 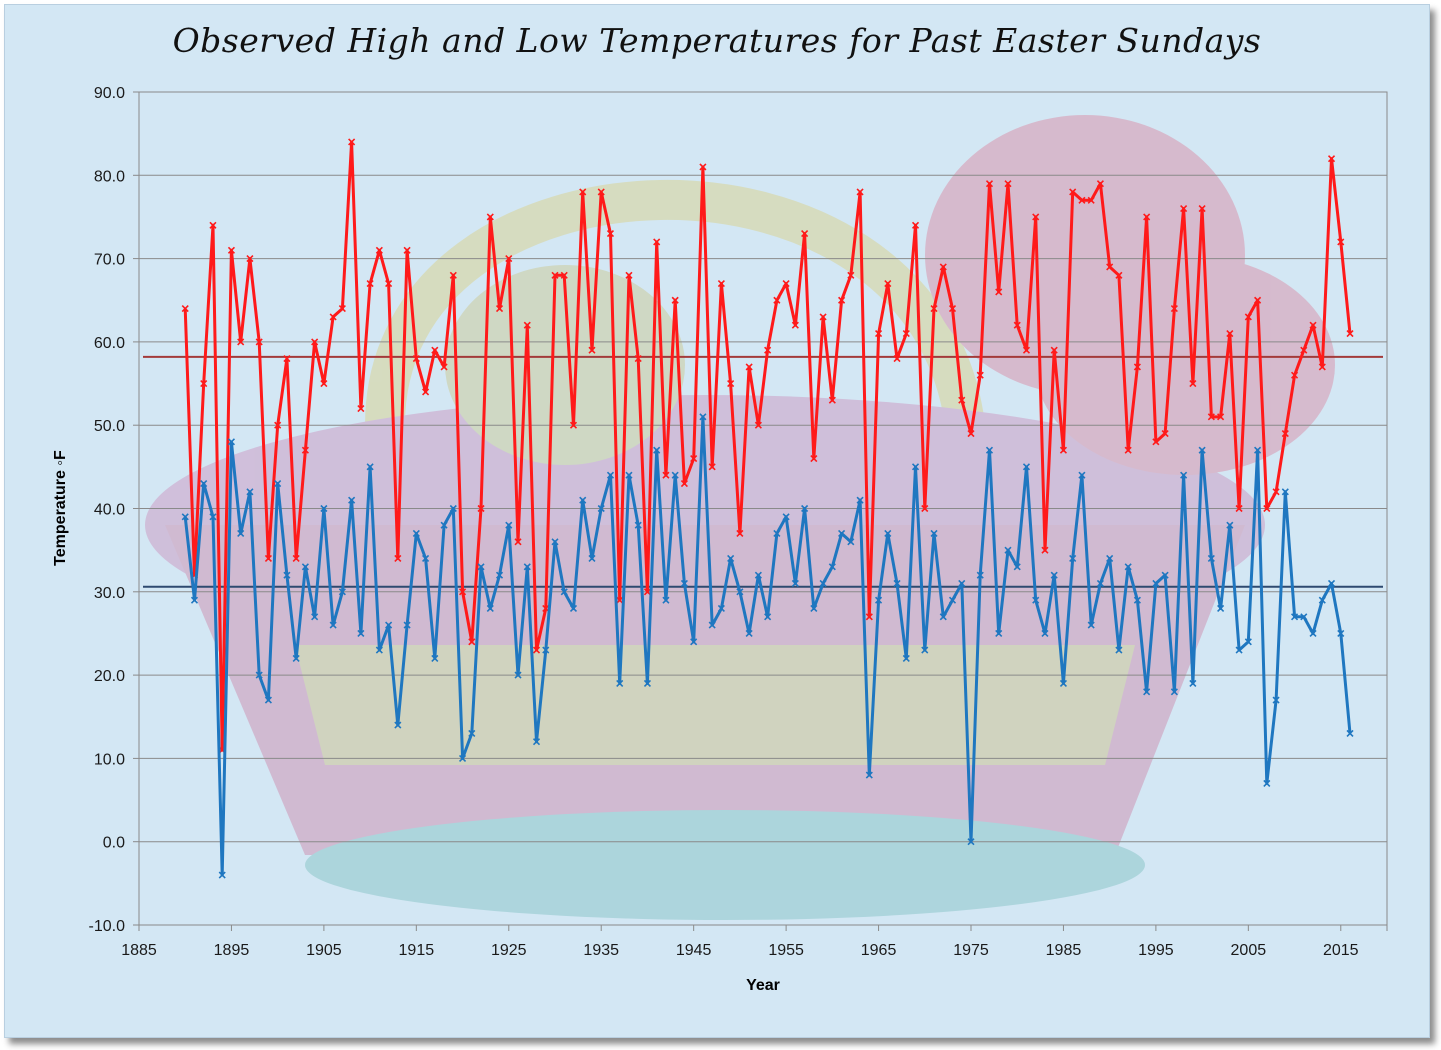 What do you see at coordinates (601, 950) in the screenshot?
I see `x-tick-label: 1935` at bounding box center [601, 950].